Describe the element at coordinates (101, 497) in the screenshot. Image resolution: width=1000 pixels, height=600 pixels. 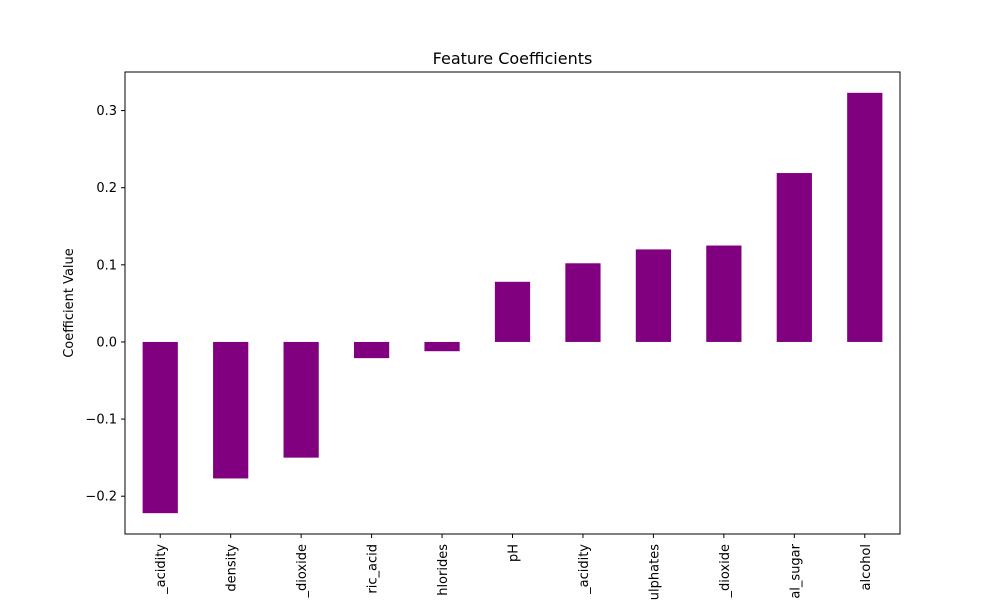
I see `y-tick-label: −0.2` at that location.